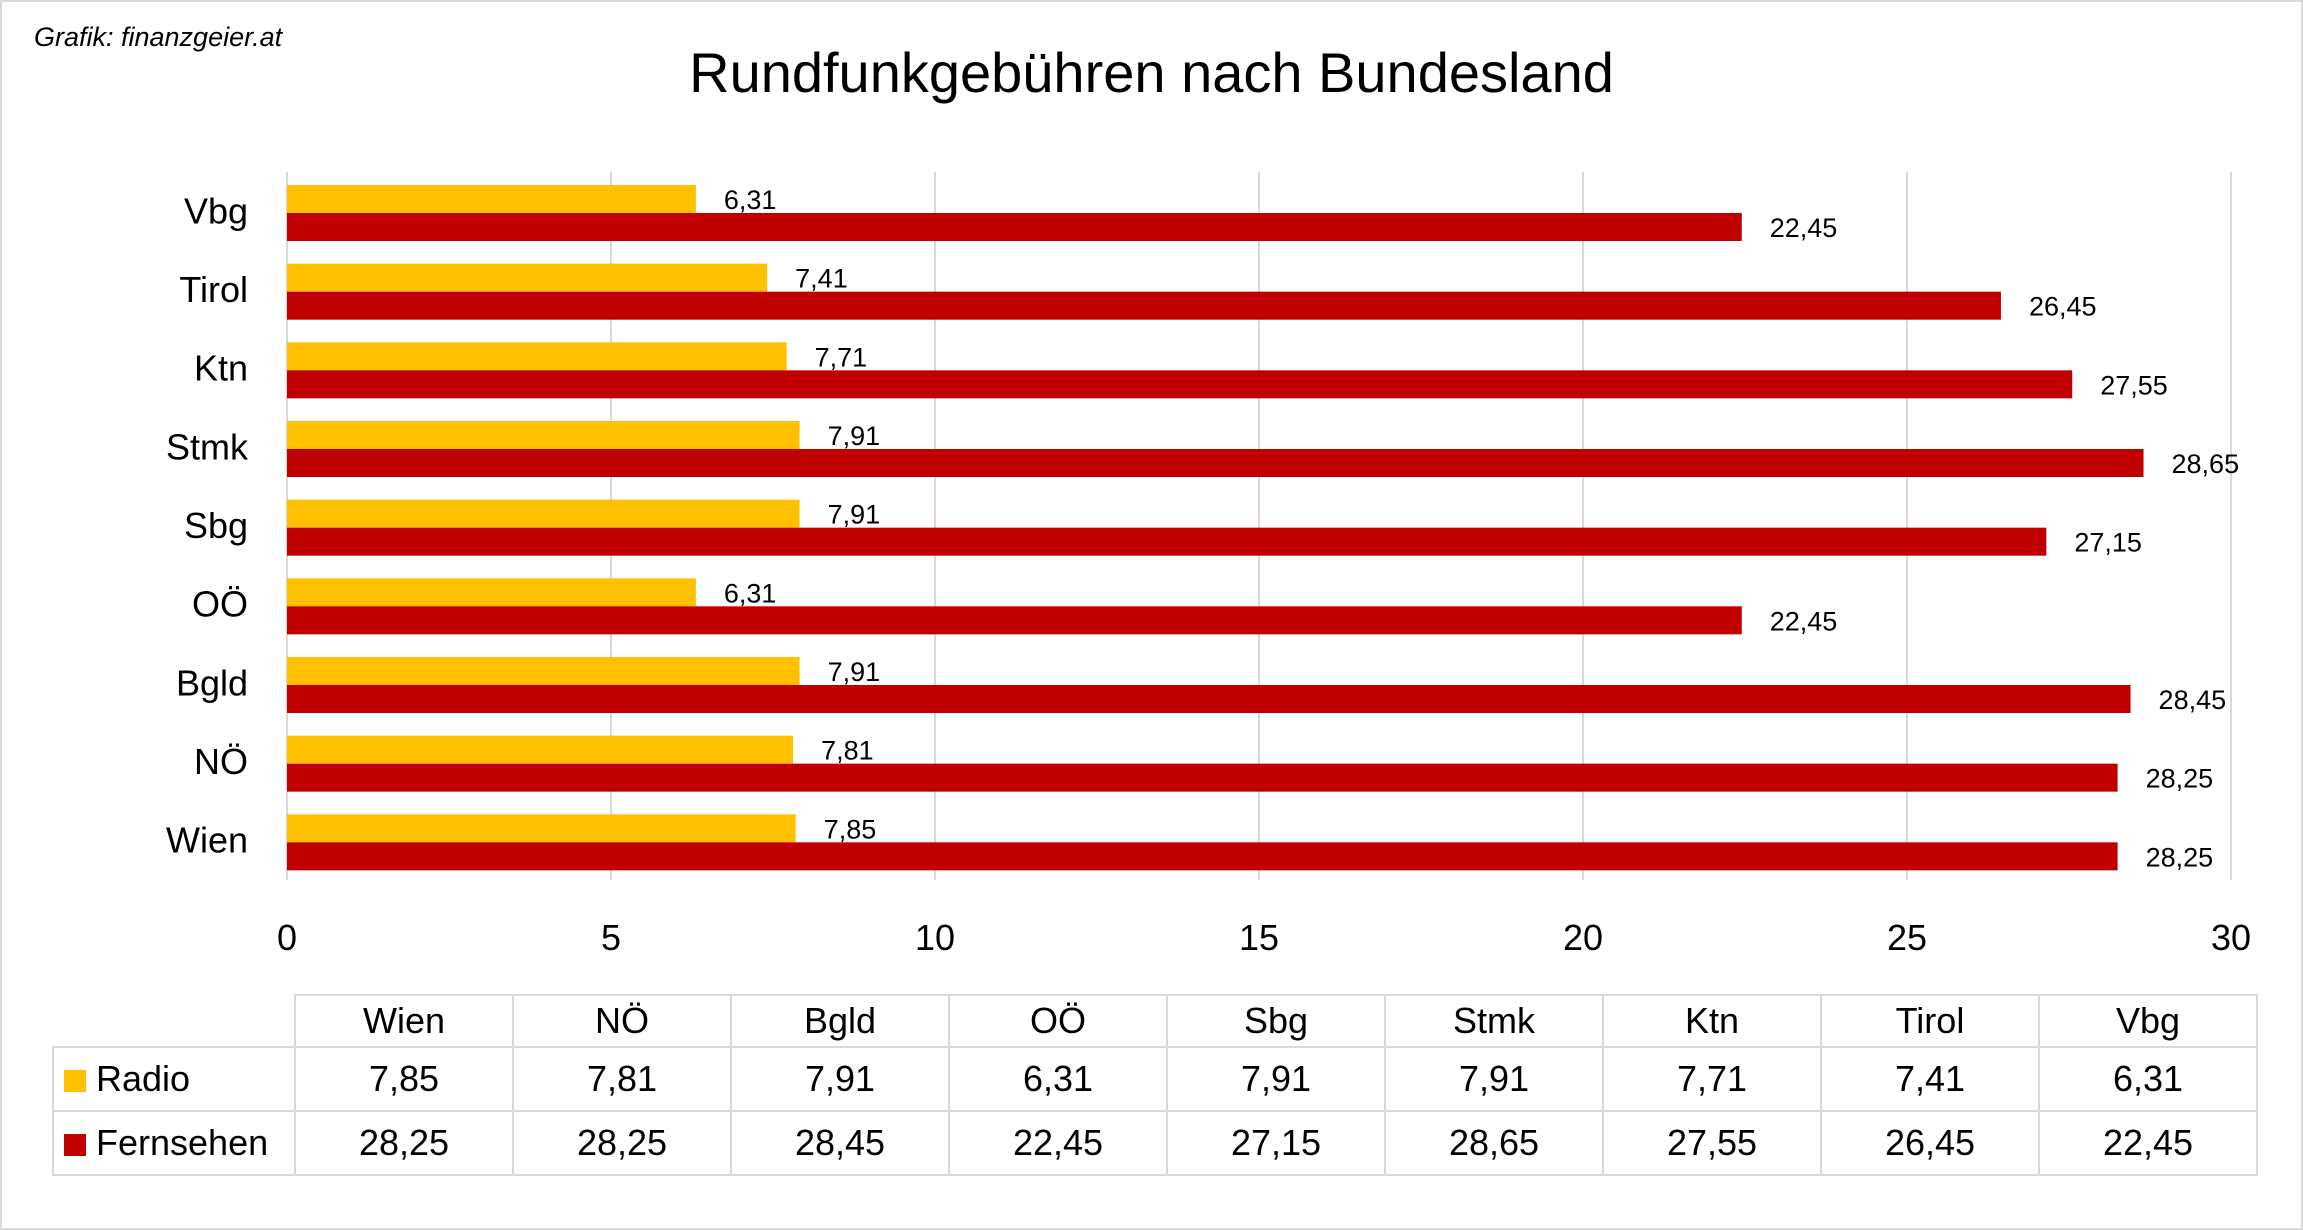 The width and height of the screenshot is (2303, 1230). What do you see at coordinates (216, 525) in the screenshot?
I see `category-label: Sbg` at bounding box center [216, 525].